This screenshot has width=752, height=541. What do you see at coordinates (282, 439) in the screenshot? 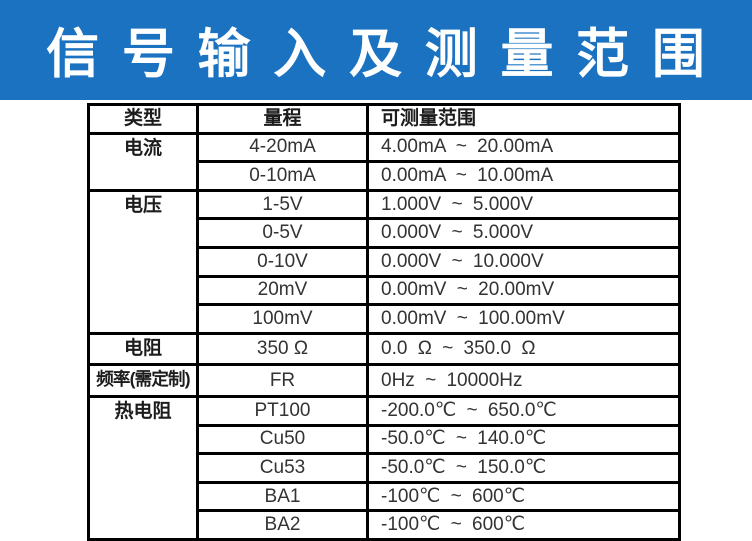
I see `range-cell: Cu50` at bounding box center [282, 439].